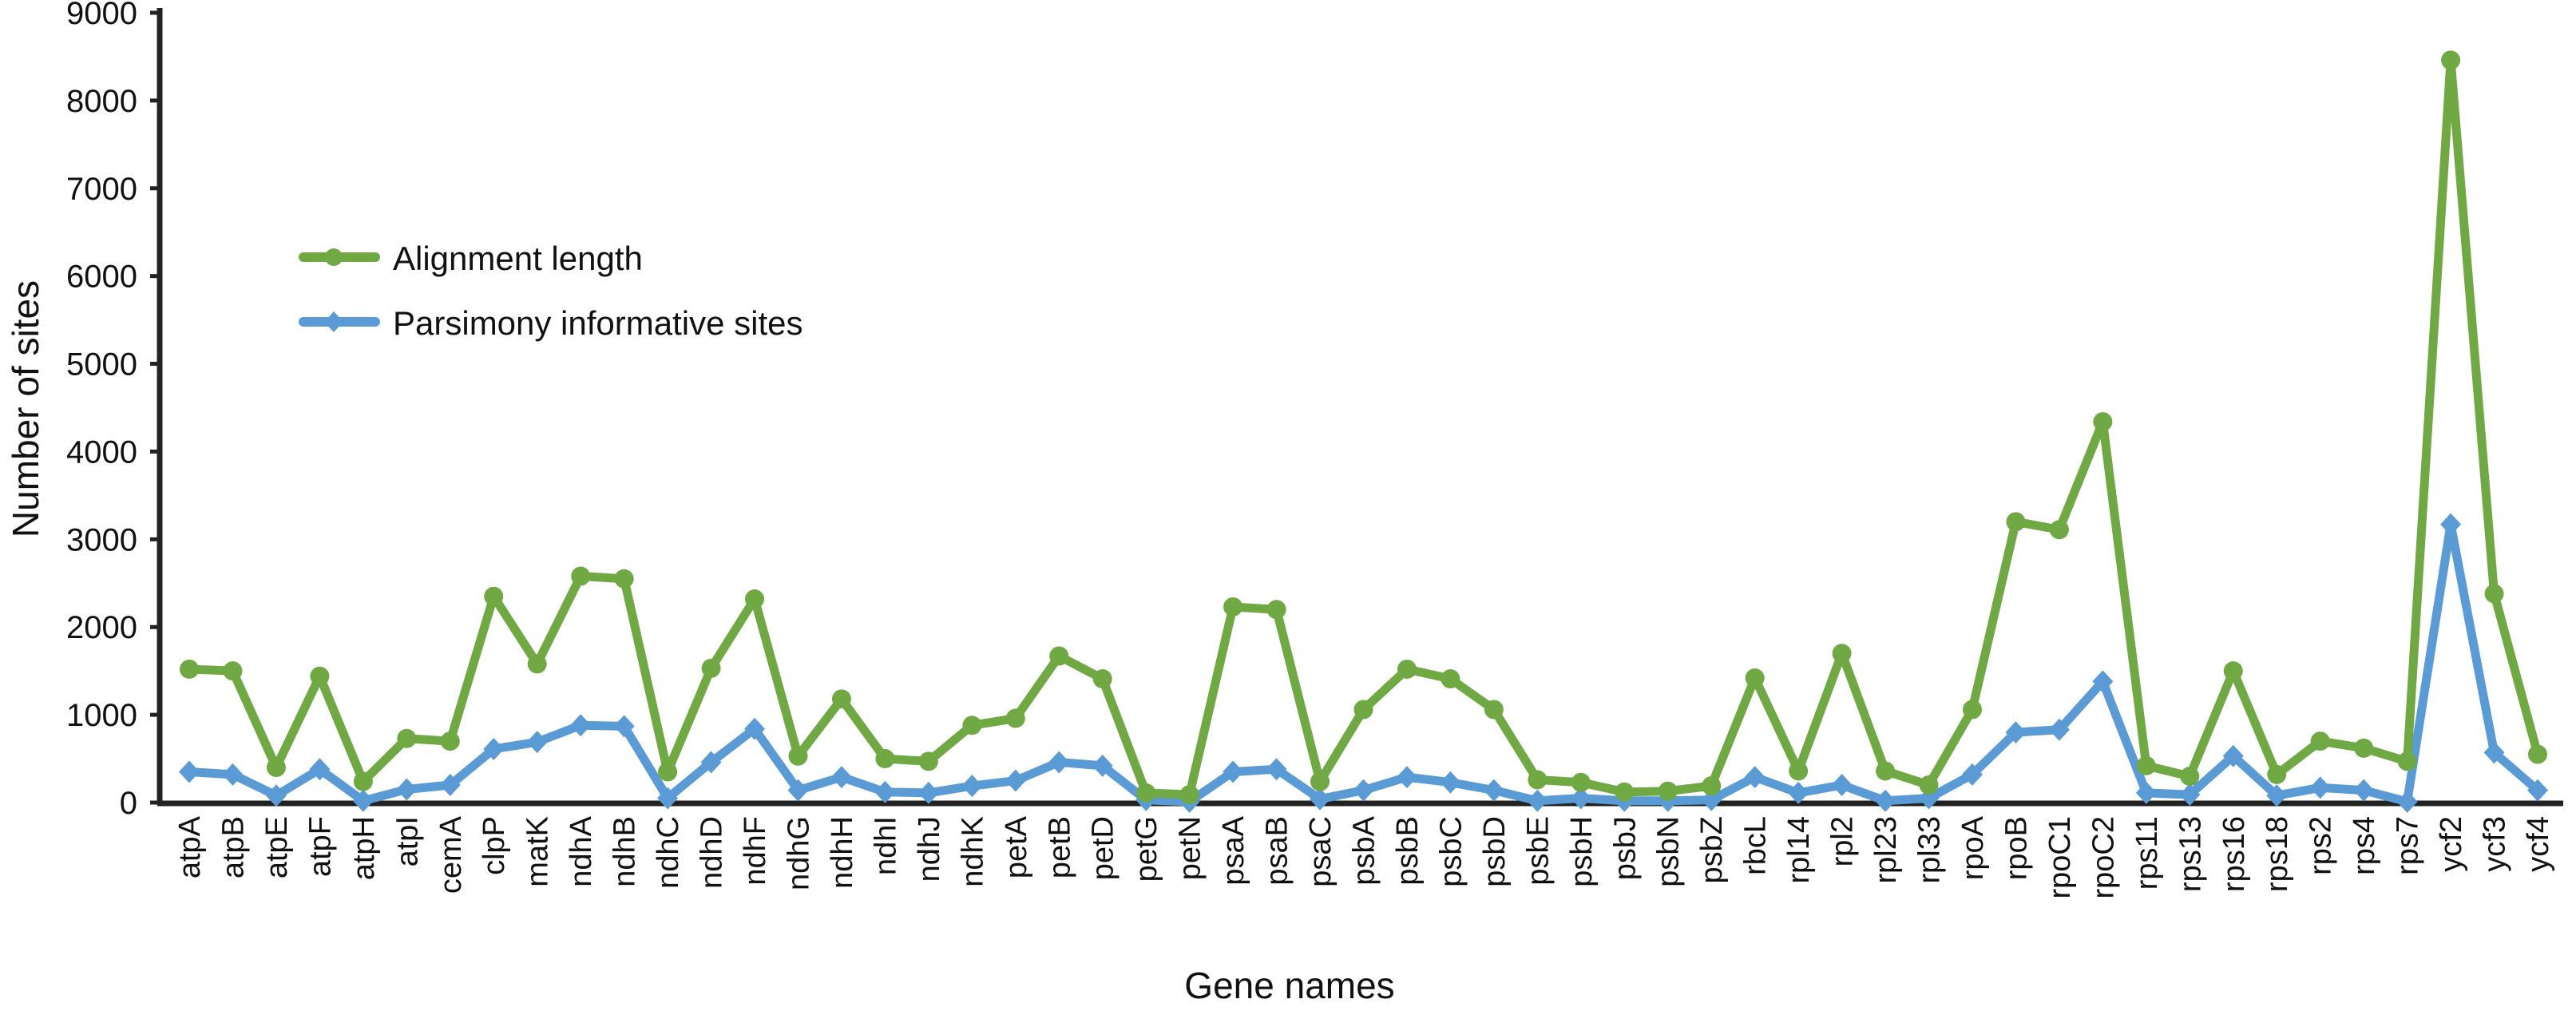 The width and height of the screenshot is (2576, 1011). What do you see at coordinates (755, 851) in the screenshot?
I see `x-tick-label: ndhF` at bounding box center [755, 851].